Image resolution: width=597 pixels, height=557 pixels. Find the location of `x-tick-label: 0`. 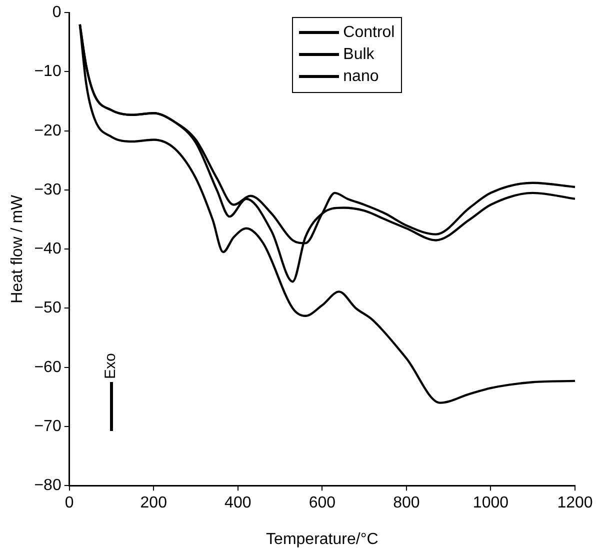

x-tick-label: 0 is located at coordinates (69, 503).